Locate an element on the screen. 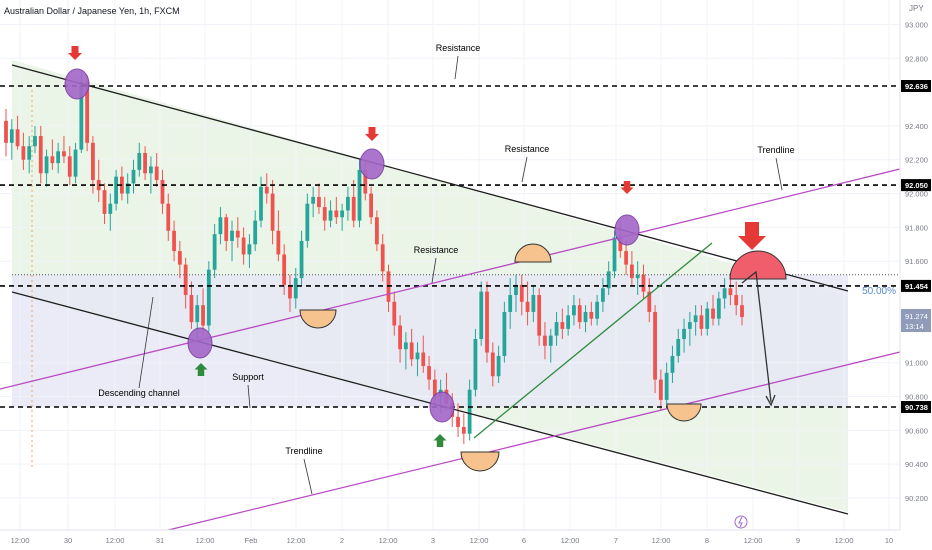  semicircle-red is located at coordinates (758, 265).